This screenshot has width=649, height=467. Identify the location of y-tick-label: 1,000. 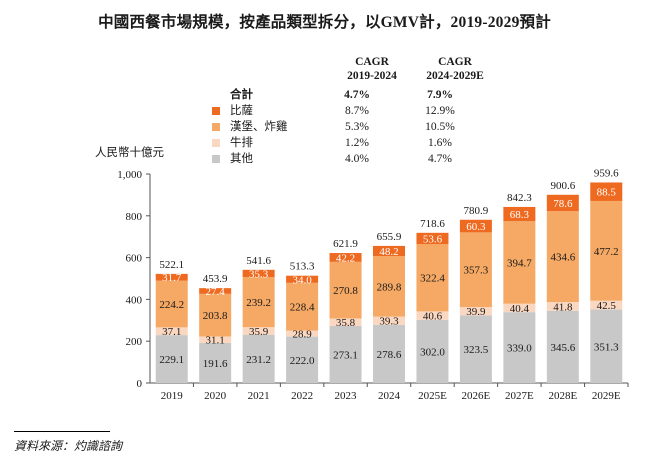
(129, 175).